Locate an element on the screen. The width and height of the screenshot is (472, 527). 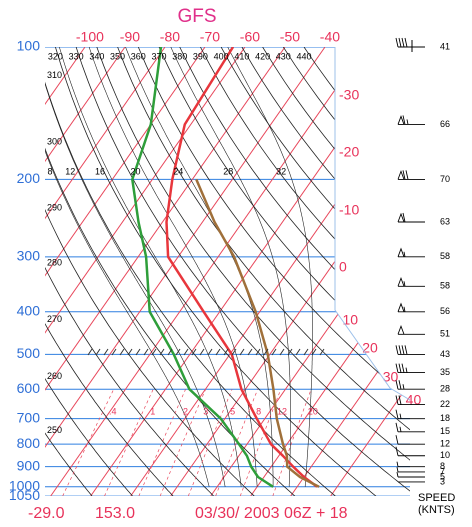
moist-label: 16 is located at coordinates (100, 171).